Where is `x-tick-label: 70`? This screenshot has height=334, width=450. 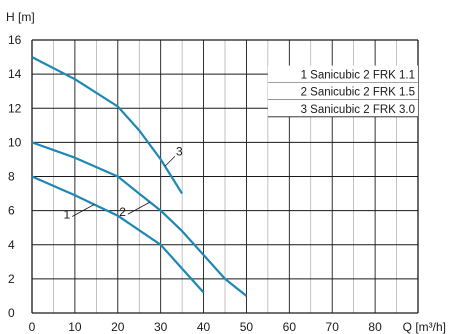
x-tick-label: 70 is located at coordinates (333, 327).